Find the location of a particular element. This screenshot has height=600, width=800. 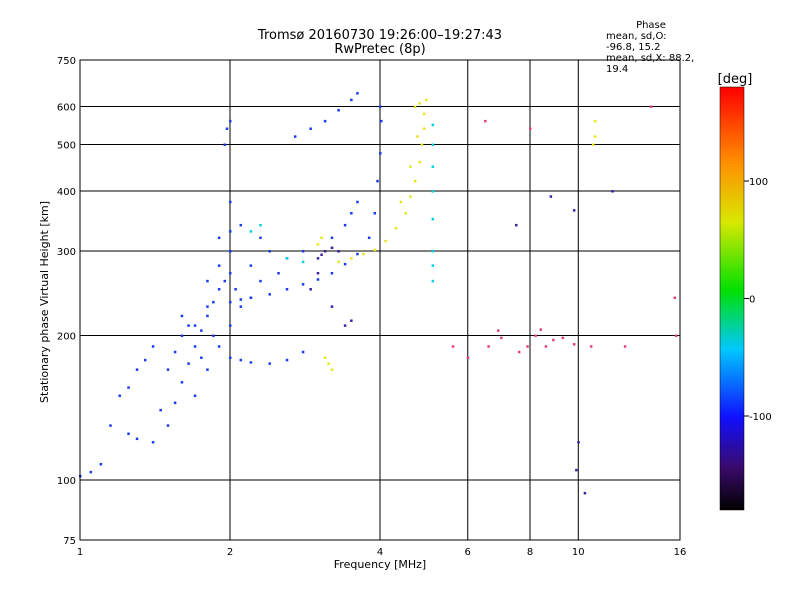

colorbar-tick-label: -100 is located at coordinates (760, 417).